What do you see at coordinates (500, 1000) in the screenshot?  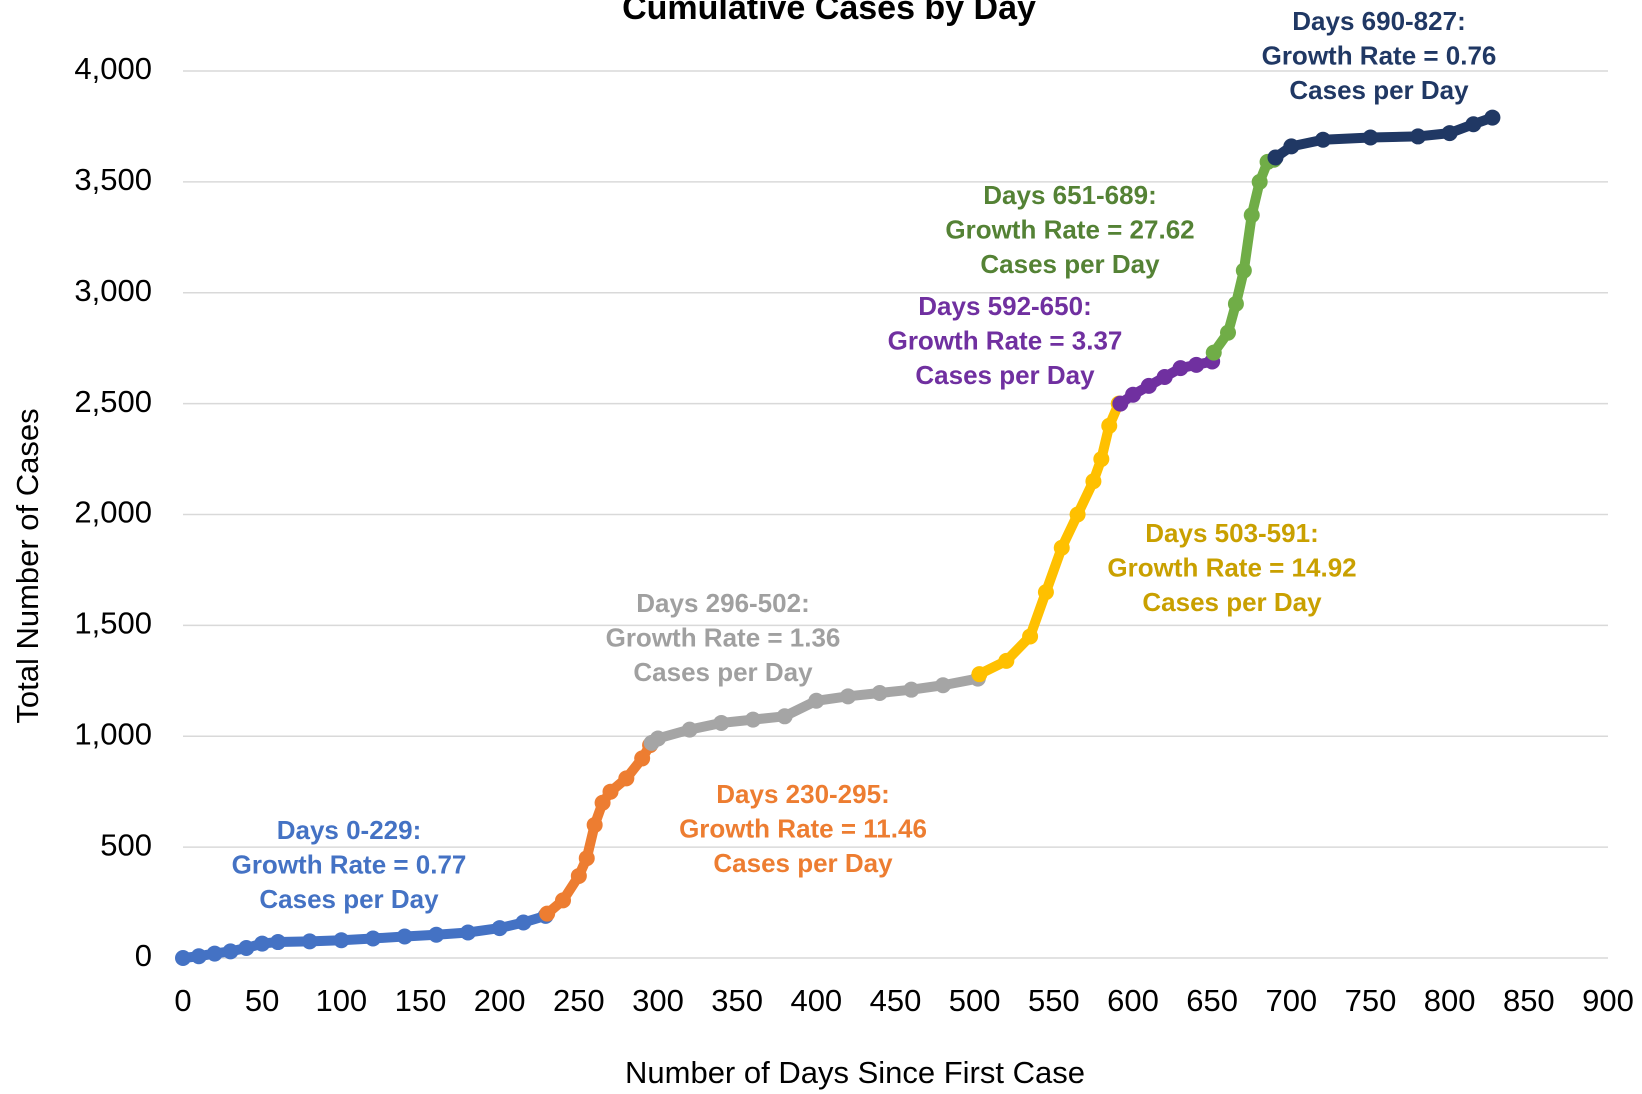 I see `x-tick-label: 200` at bounding box center [500, 1000].